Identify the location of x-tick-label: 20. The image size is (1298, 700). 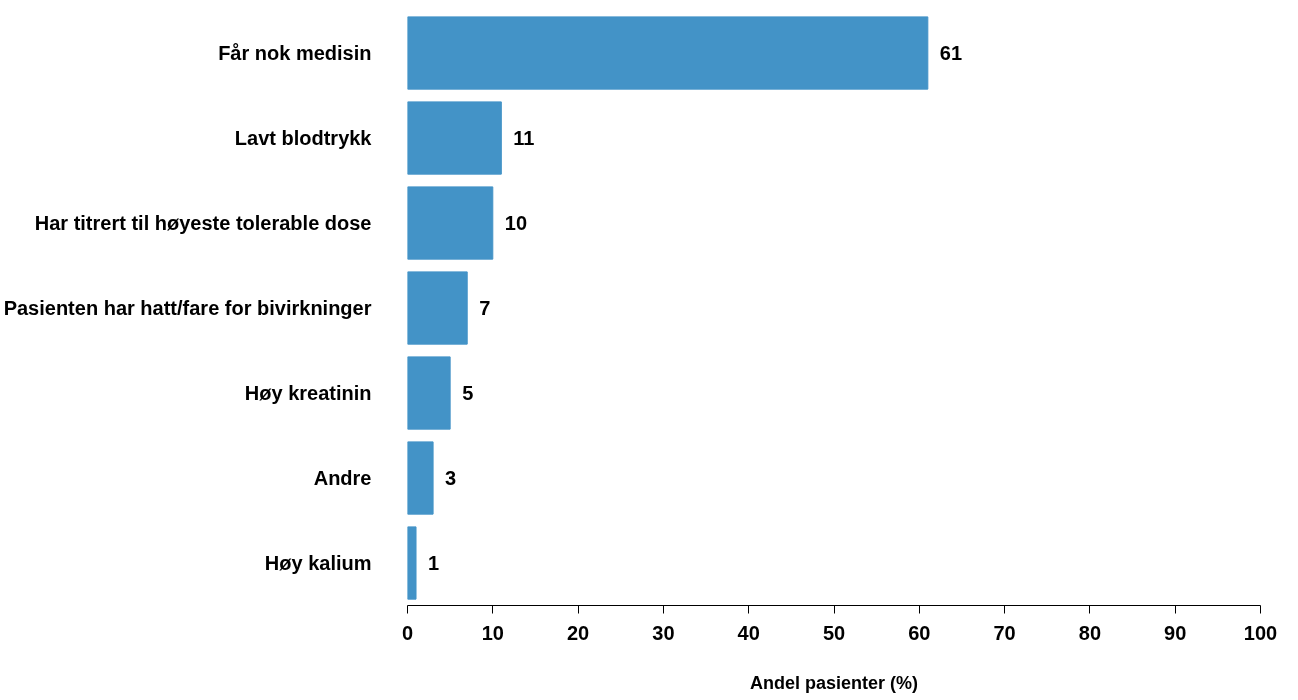
(578, 632).